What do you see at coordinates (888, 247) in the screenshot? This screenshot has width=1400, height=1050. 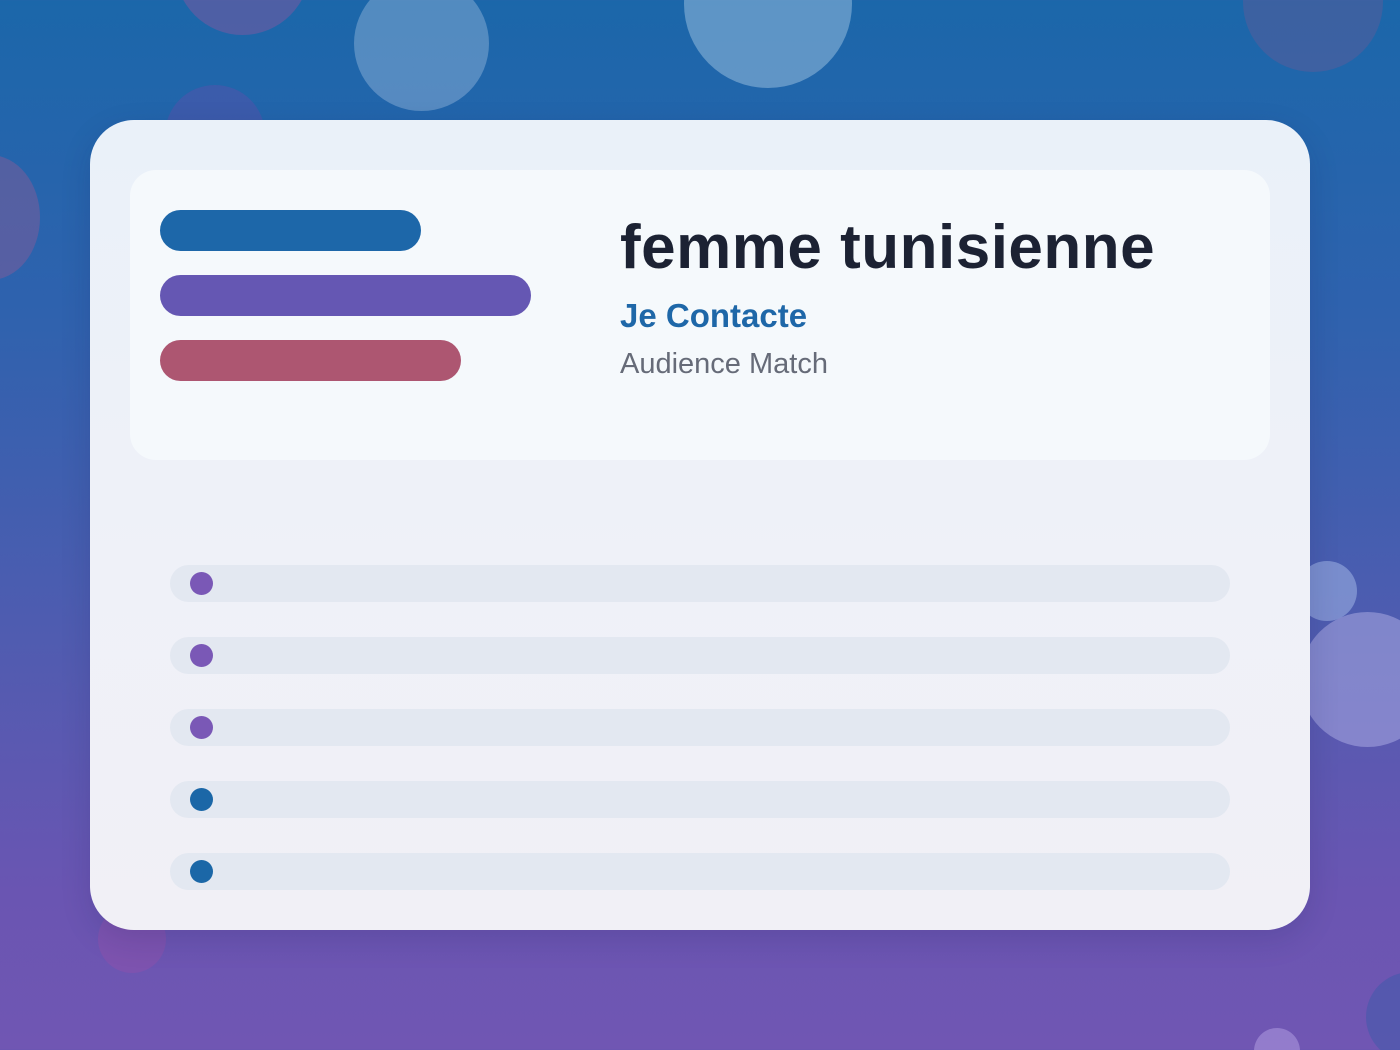 I see `card-title: femme tunisienne` at bounding box center [888, 247].